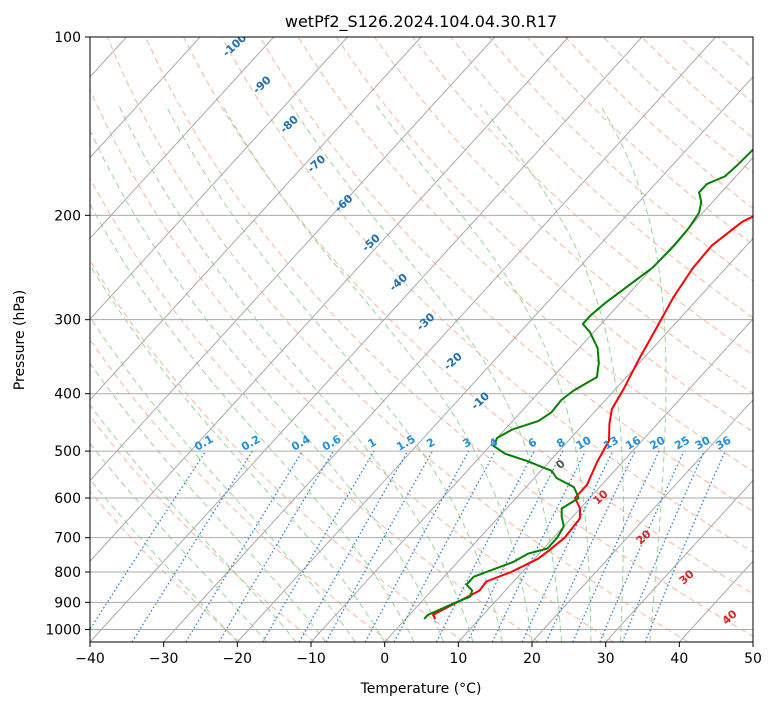  I want to click on mixing-ratio-label: 0.6, so click(332, 442).